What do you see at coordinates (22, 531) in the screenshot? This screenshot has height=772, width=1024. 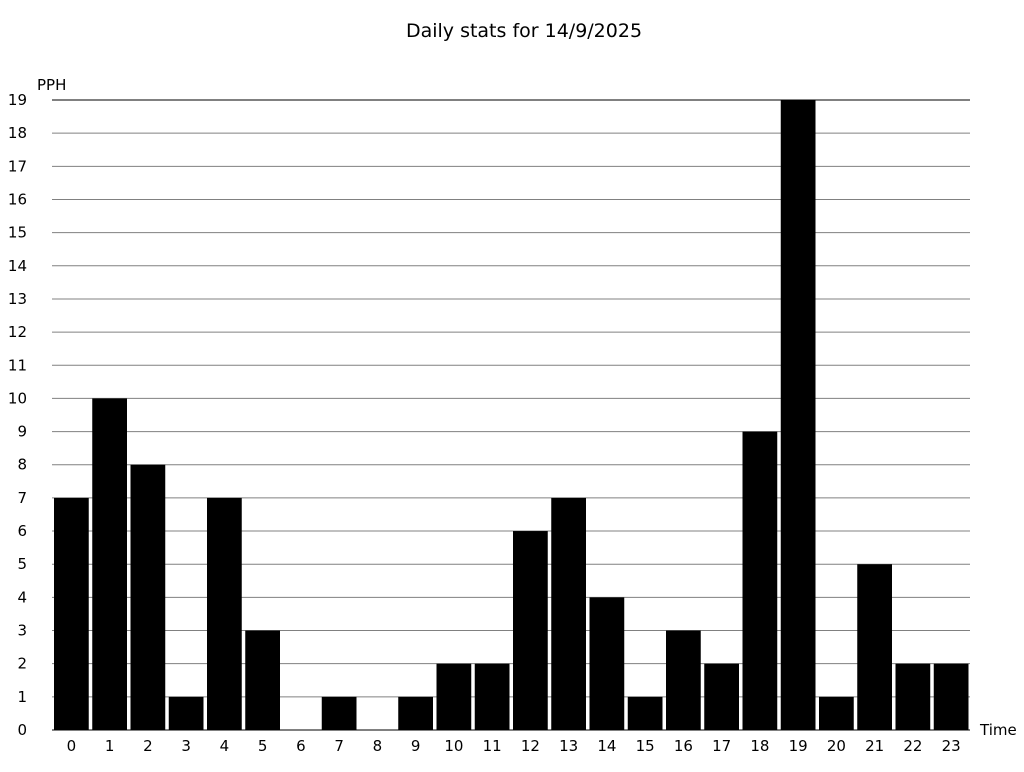 I see `y-tick-label: 6` at bounding box center [22, 531].